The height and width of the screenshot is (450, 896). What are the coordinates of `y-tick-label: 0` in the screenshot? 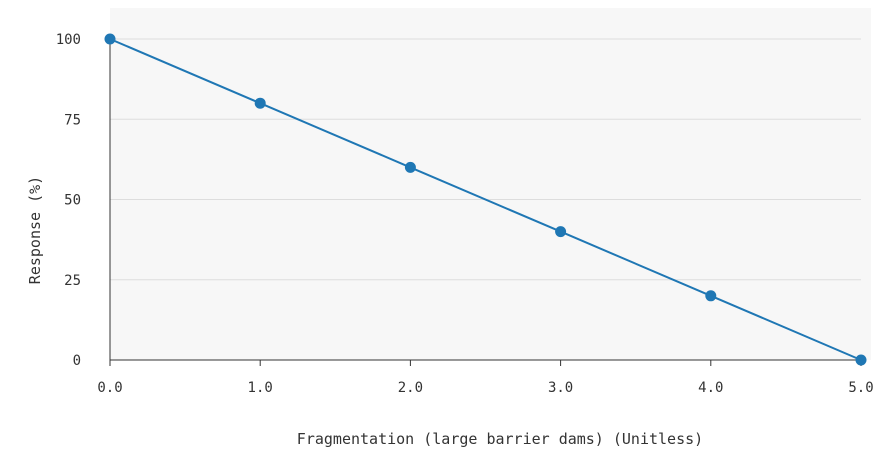 It's located at (77, 361).